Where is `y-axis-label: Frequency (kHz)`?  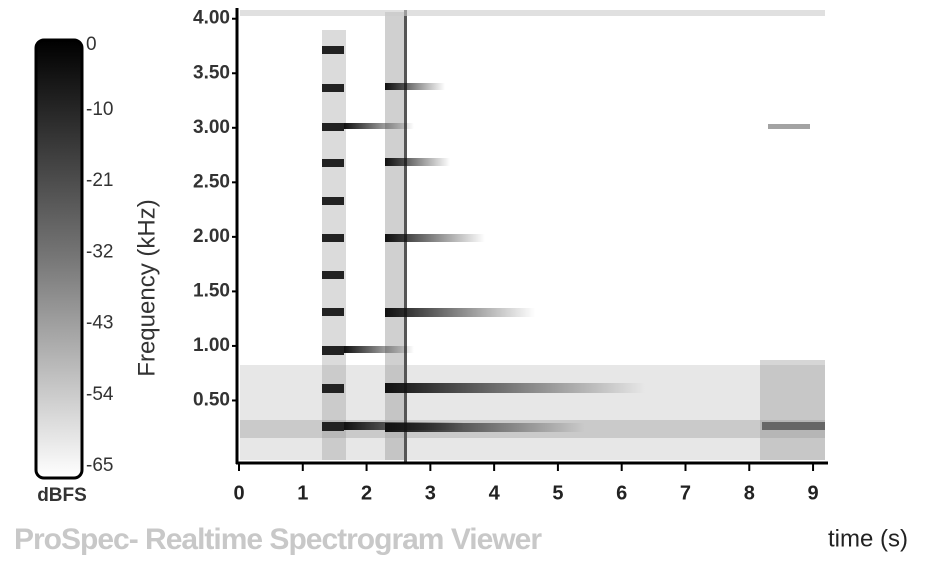 y-axis-label: Frequency (kHz) is located at coordinates (146, 287).